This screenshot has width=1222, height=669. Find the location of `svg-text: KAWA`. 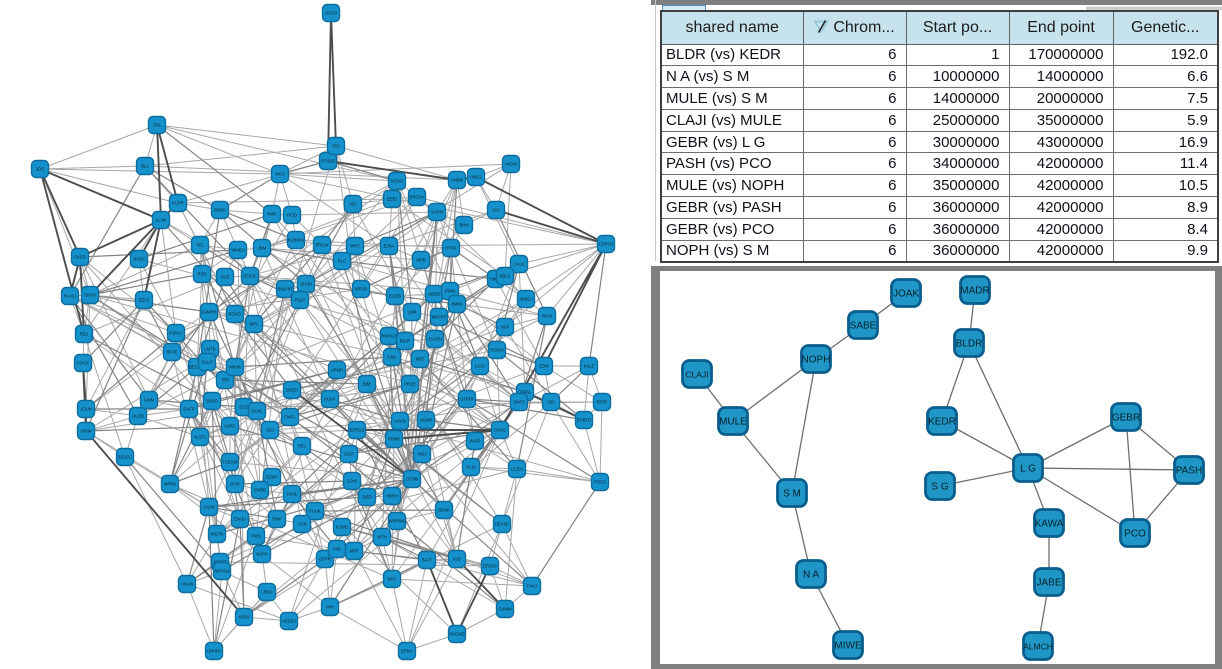

svg-text: KAWA is located at coordinates (1049, 524).